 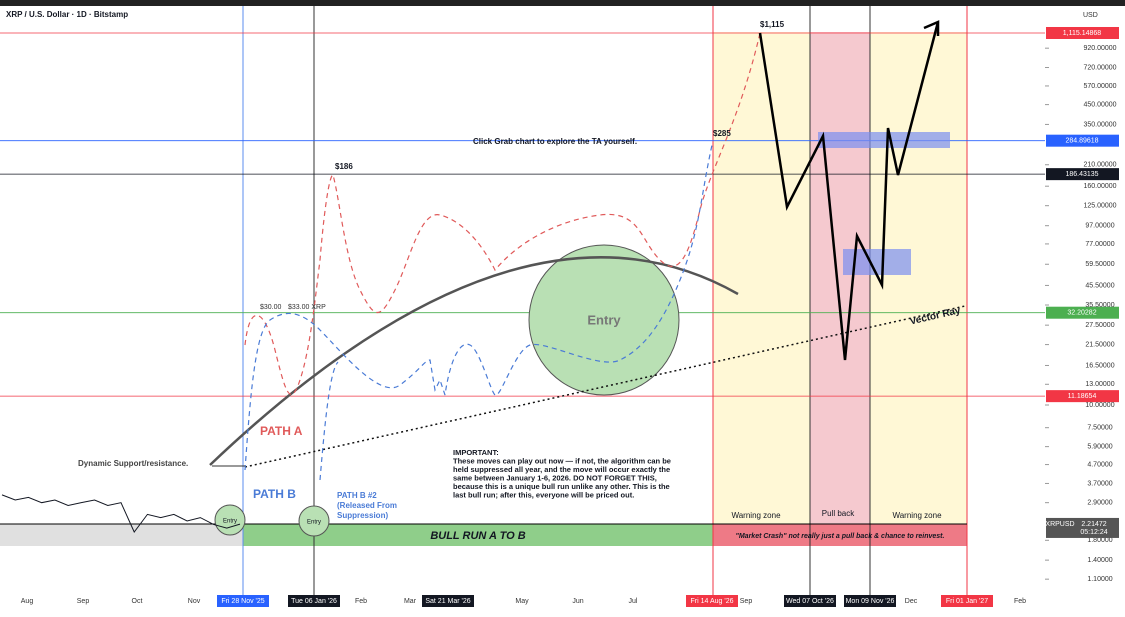 I want to click on x-tick-label: Sat 21 Mar '26, so click(x=447, y=601).